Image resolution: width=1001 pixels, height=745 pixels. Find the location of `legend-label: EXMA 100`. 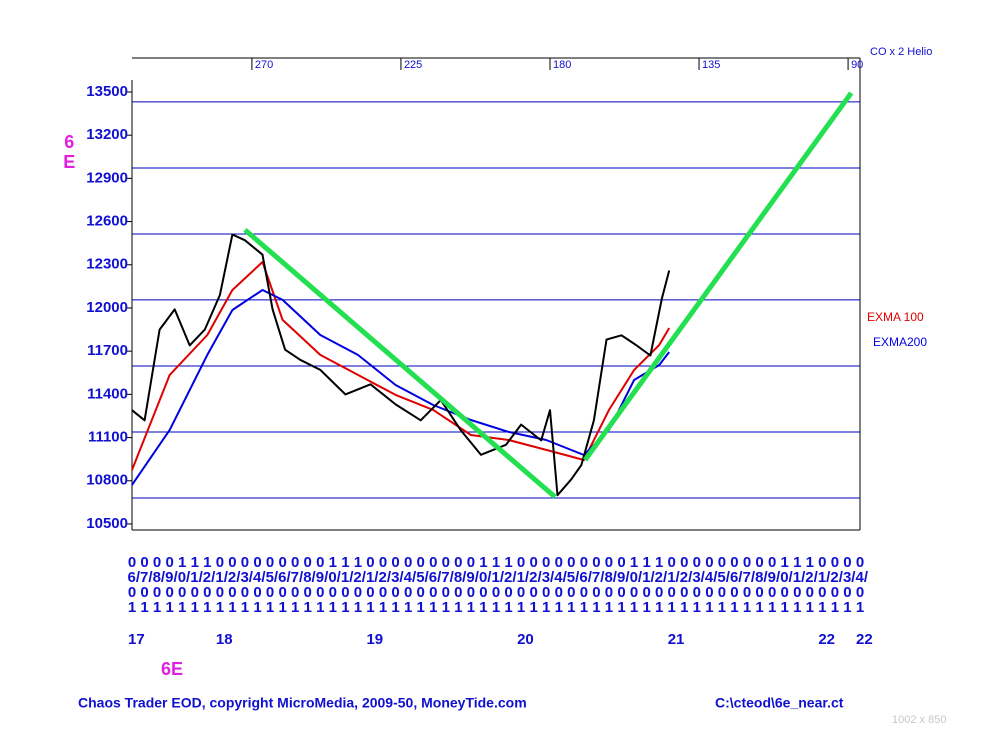

legend-label: EXMA 100 is located at coordinates (895, 317).